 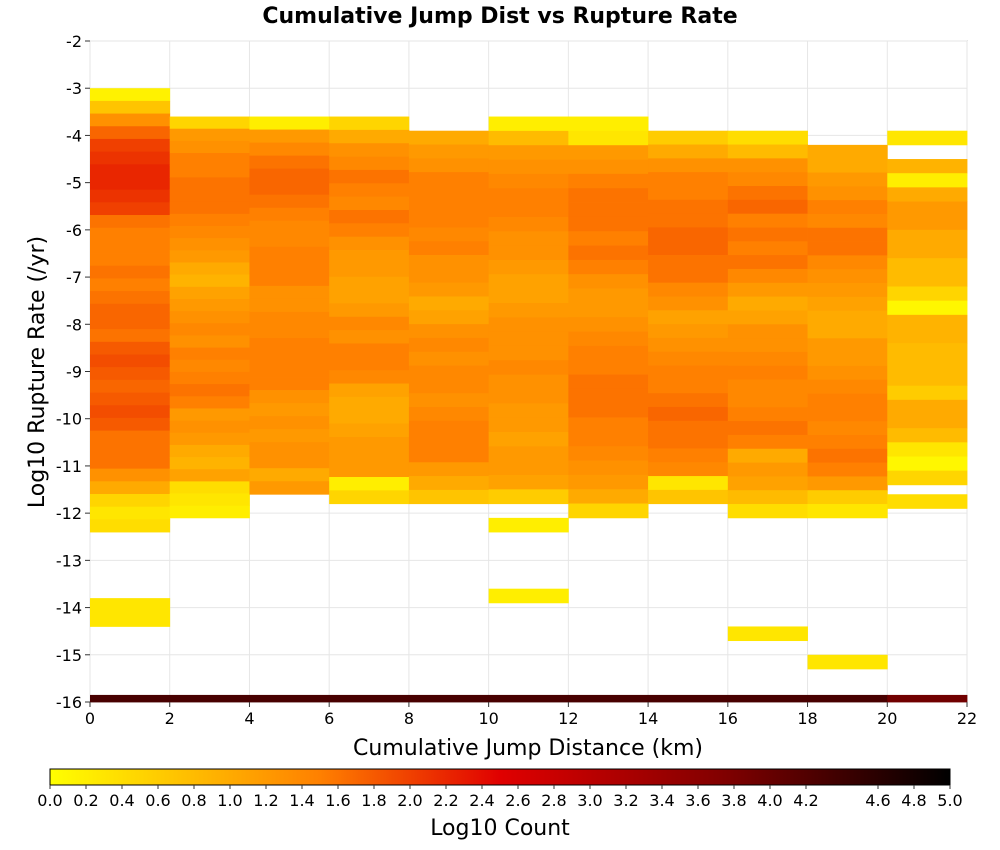 I want to click on colorbar-tick-label: 5.0, so click(x=949, y=800).